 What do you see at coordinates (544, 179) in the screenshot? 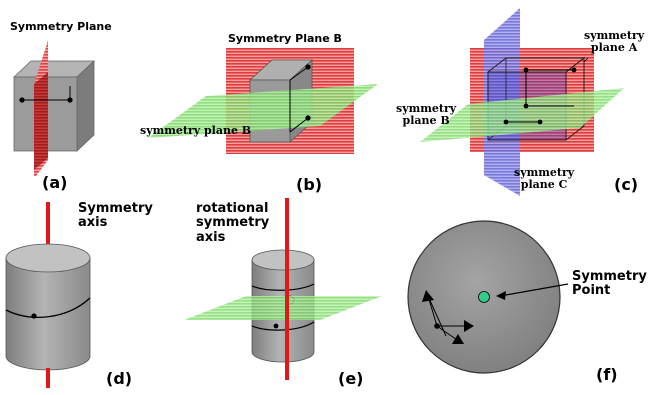
I see `panel-c-label-c: symmetry plane C` at bounding box center [544, 179].